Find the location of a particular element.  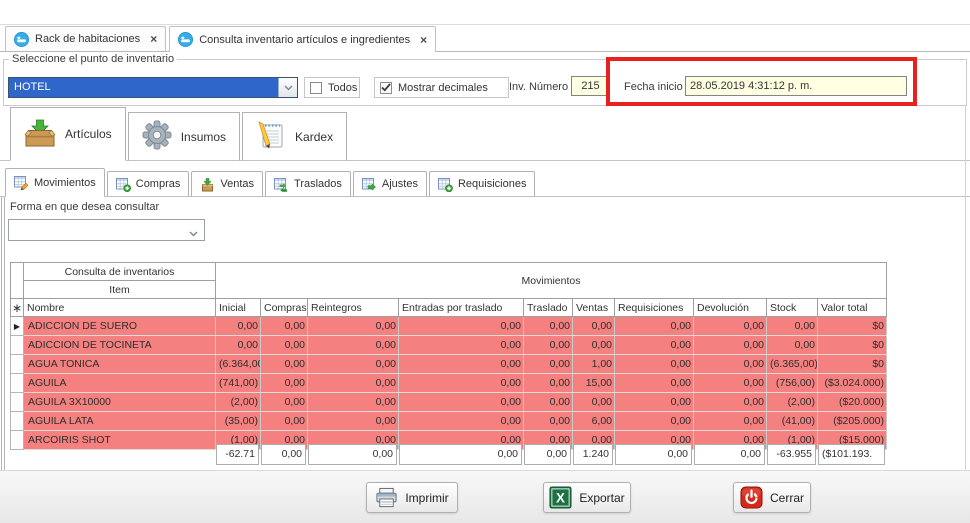

maintab-articulos: Artículos is located at coordinates (68, 134).